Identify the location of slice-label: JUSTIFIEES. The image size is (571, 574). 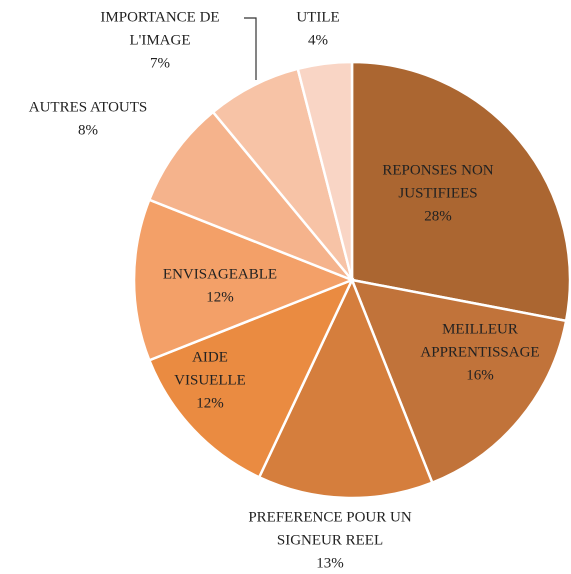
(437, 193).